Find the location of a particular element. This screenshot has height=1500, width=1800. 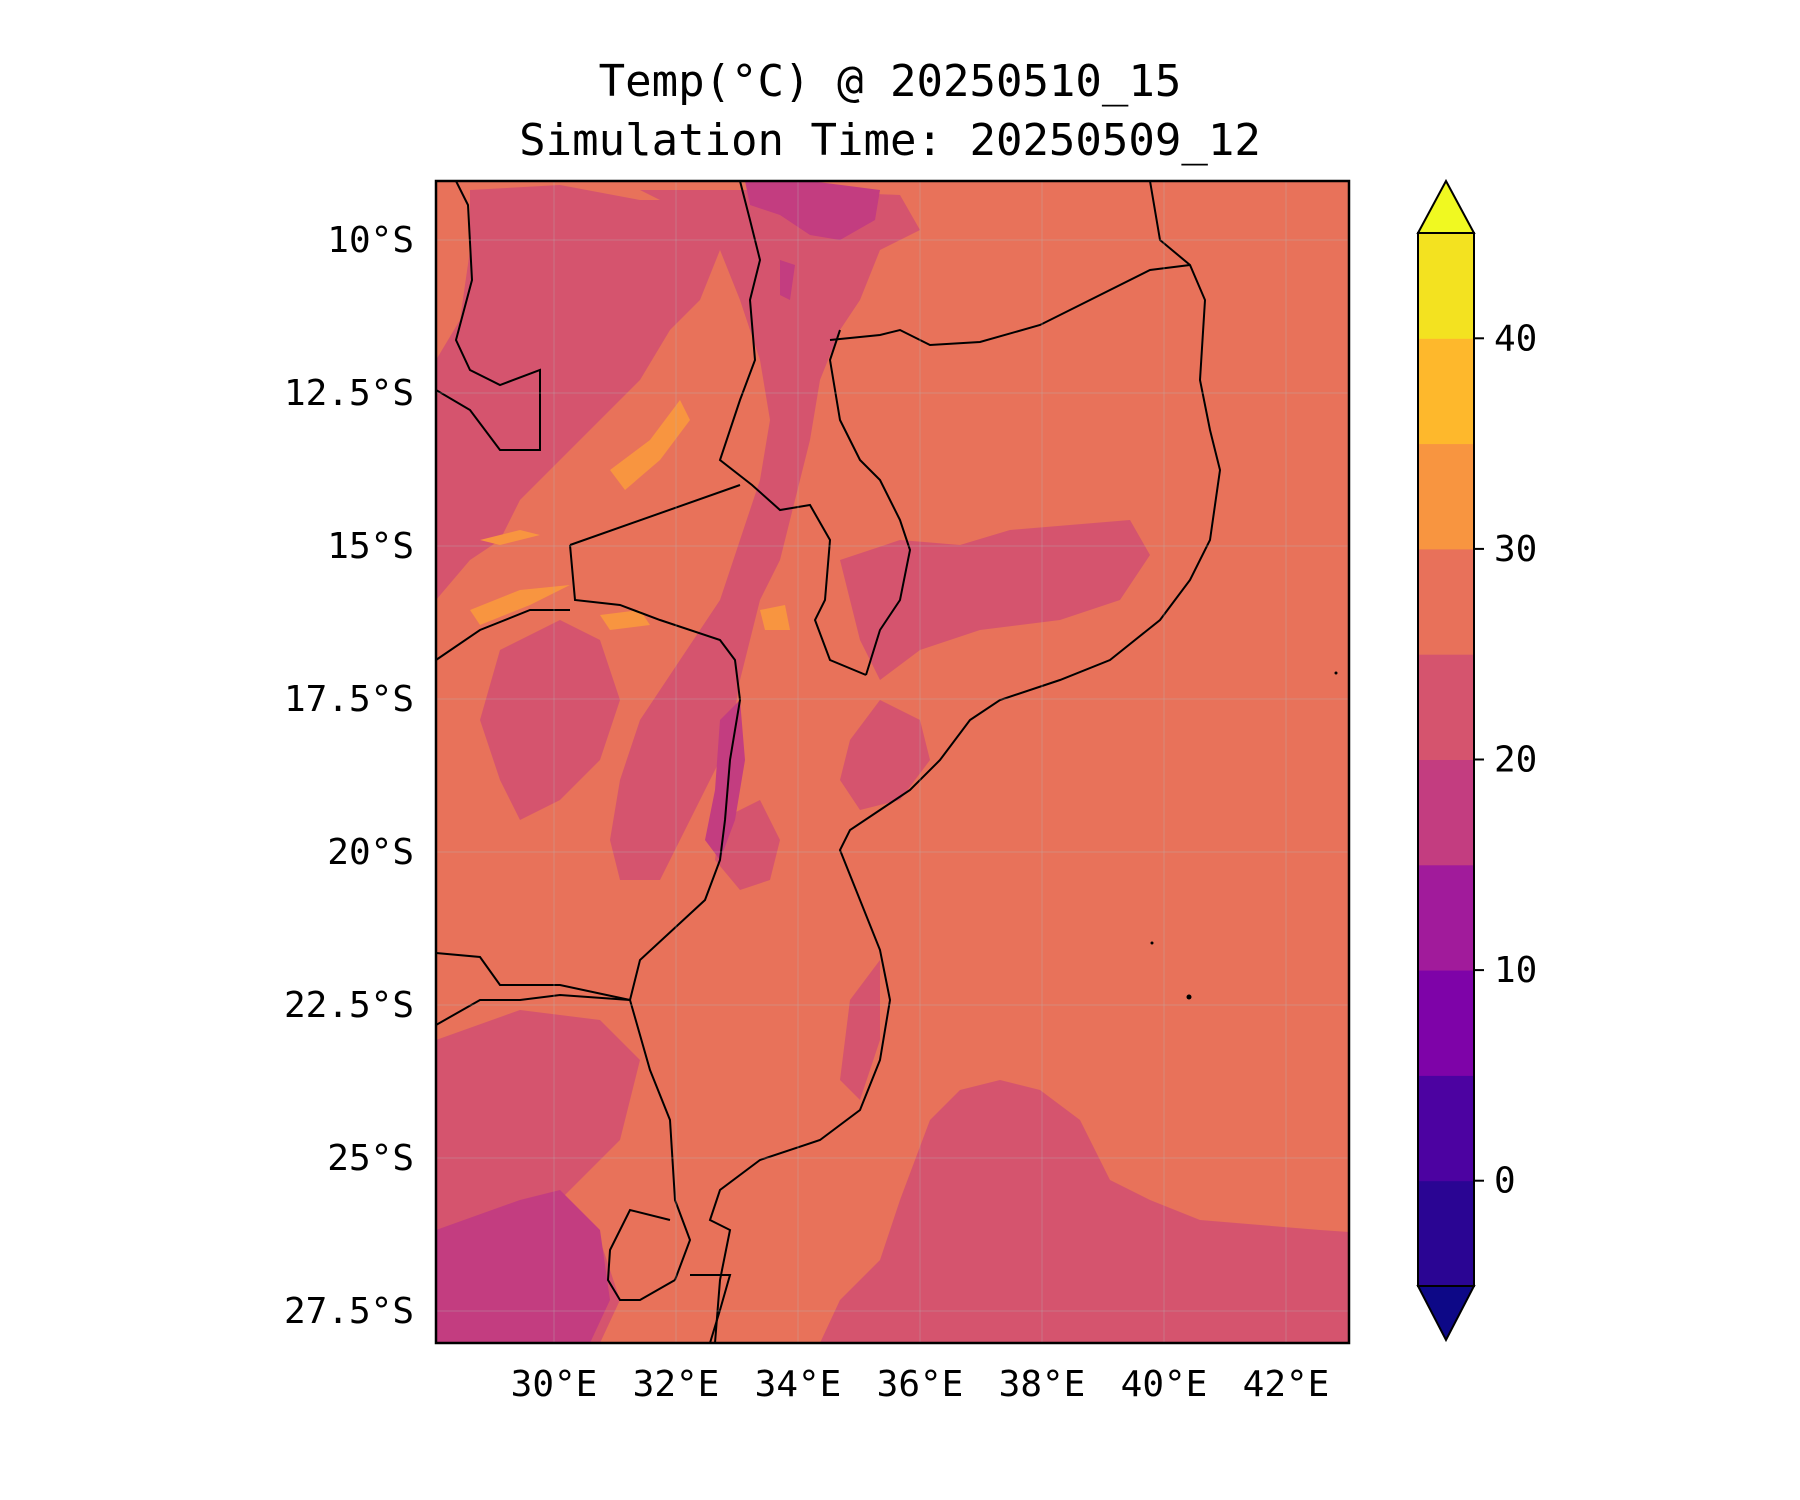

colorbar-tick-label: 40 is located at coordinates (1515, 338).